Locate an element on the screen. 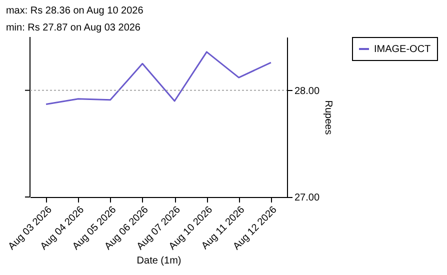 This screenshot has height=275, width=447. text: max: Rs 28.36 on Aug 10 2026 is located at coordinates (75, 11).